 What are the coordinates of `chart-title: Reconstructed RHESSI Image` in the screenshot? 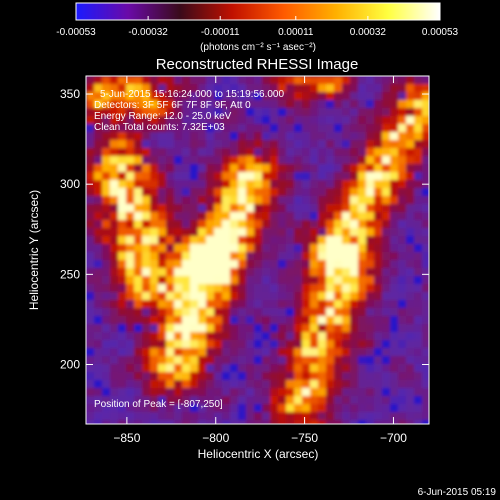 It's located at (257, 64).